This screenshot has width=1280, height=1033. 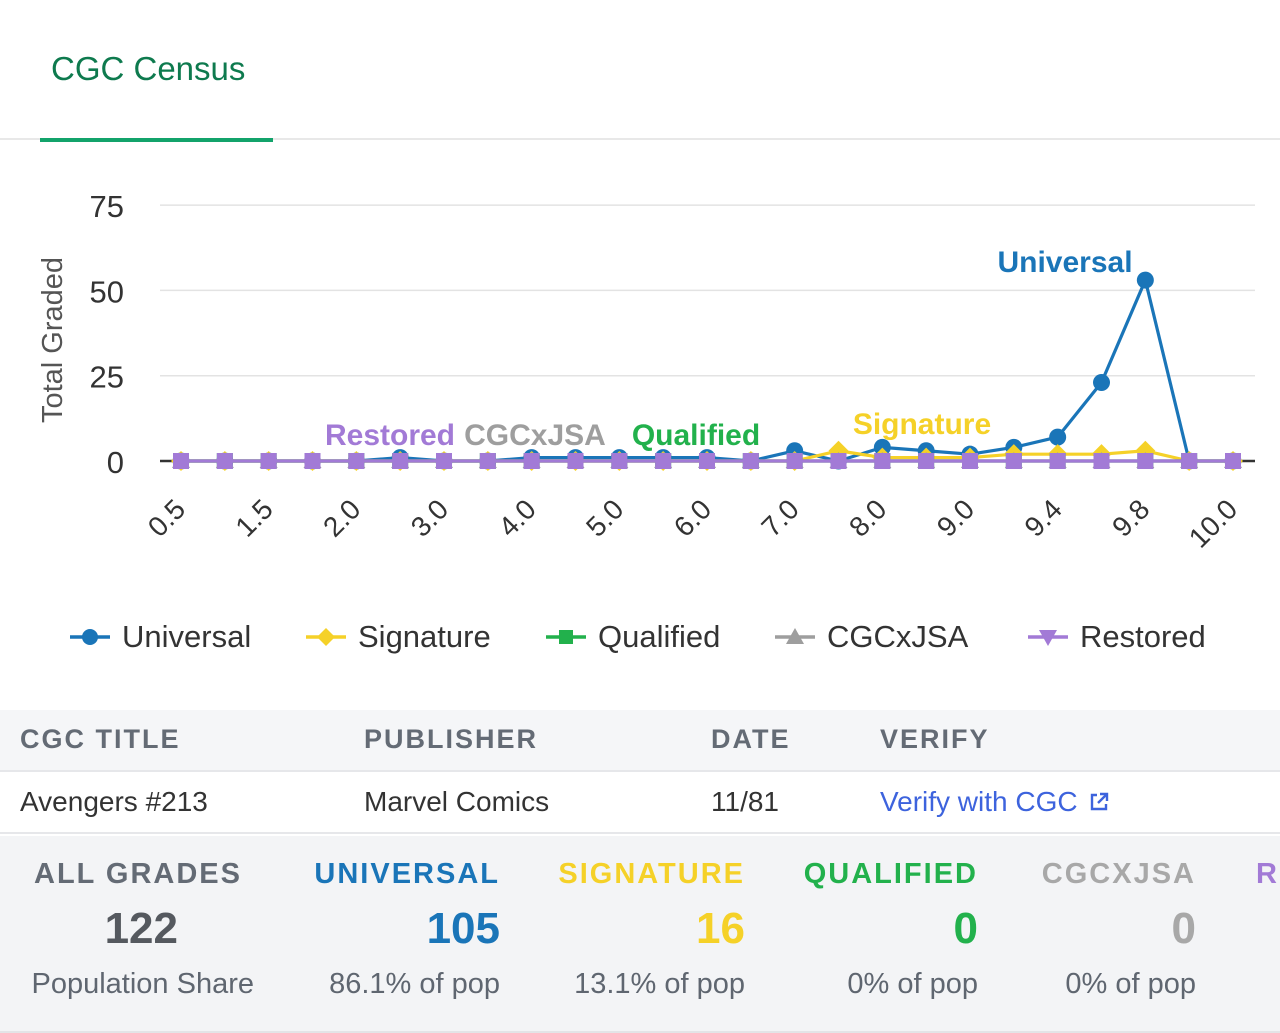 I want to click on x-tick-label: 9.4, so click(x=1042, y=517).